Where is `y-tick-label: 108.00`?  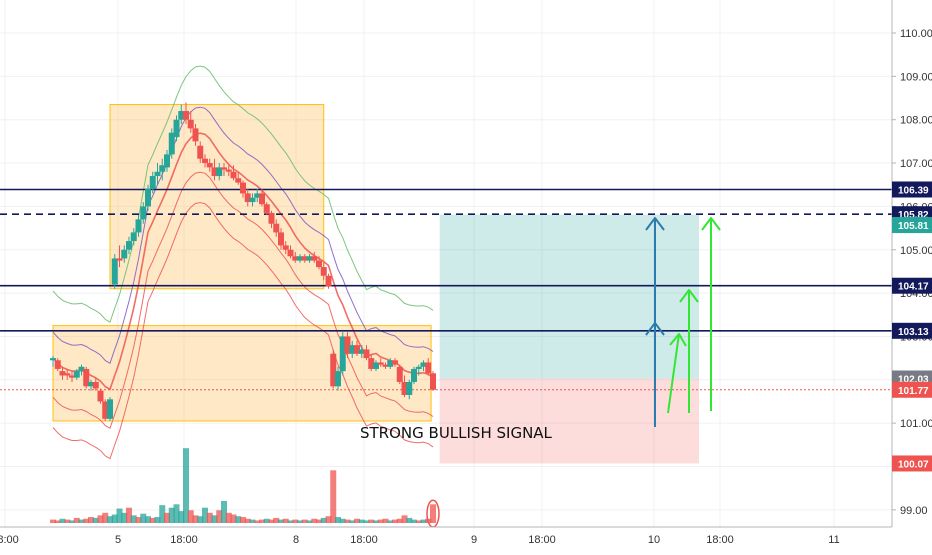
y-tick-label: 108.00 is located at coordinates (916, 121).